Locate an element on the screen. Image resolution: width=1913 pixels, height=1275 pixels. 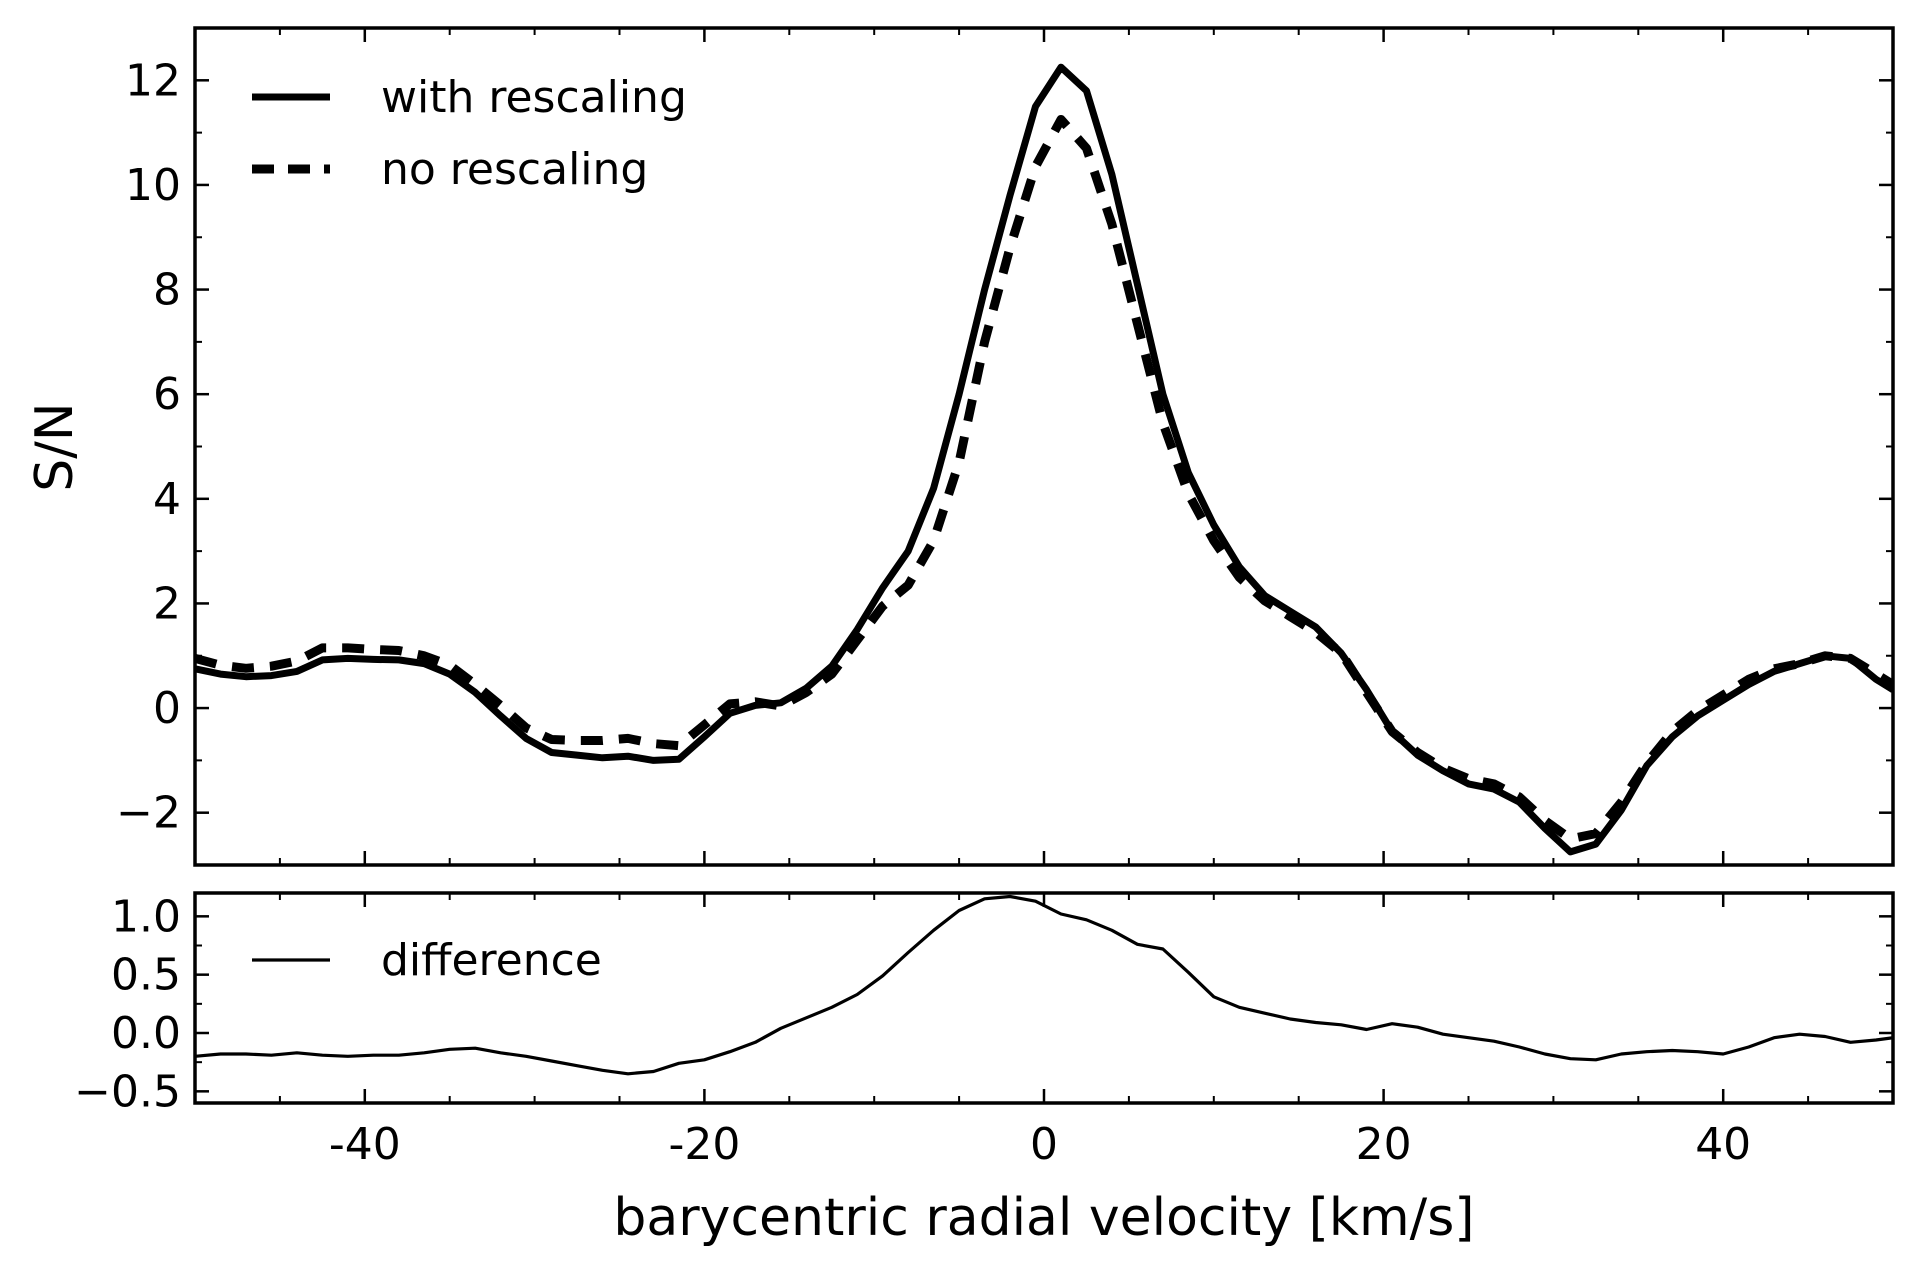
y-tick-label: 6 is located at coordinates (167, 394).